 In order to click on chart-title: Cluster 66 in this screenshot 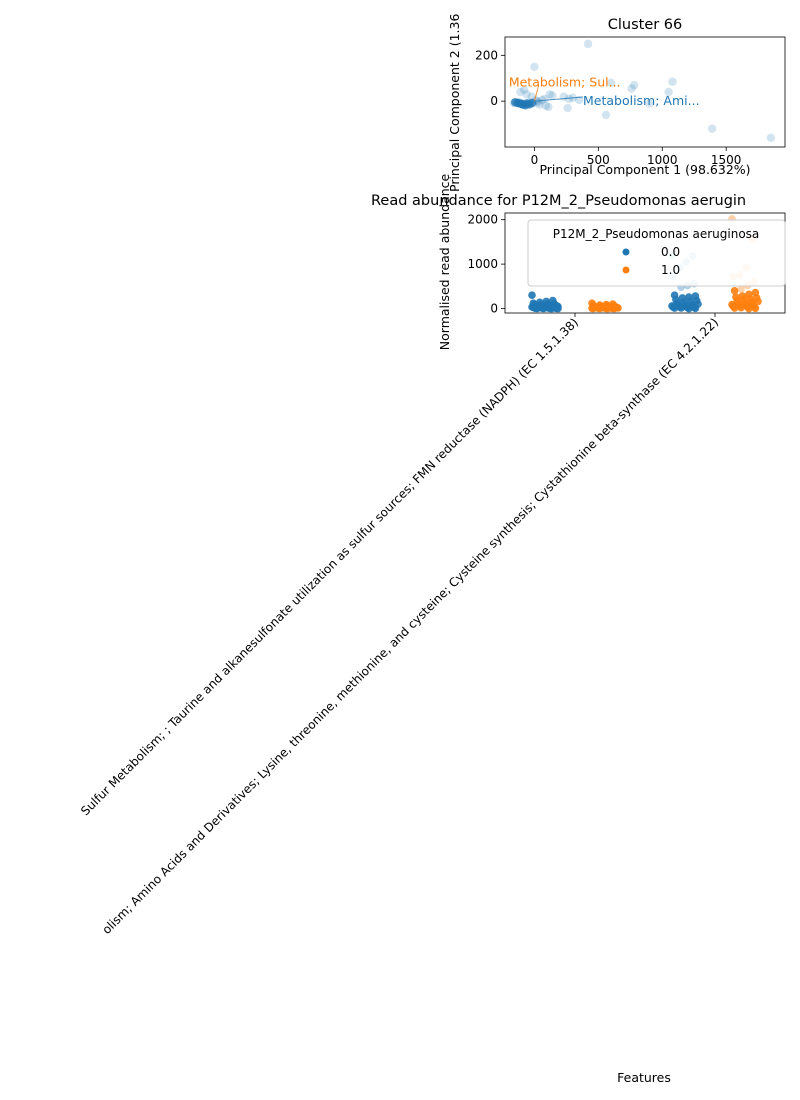, I will do `click(645, 25)`.